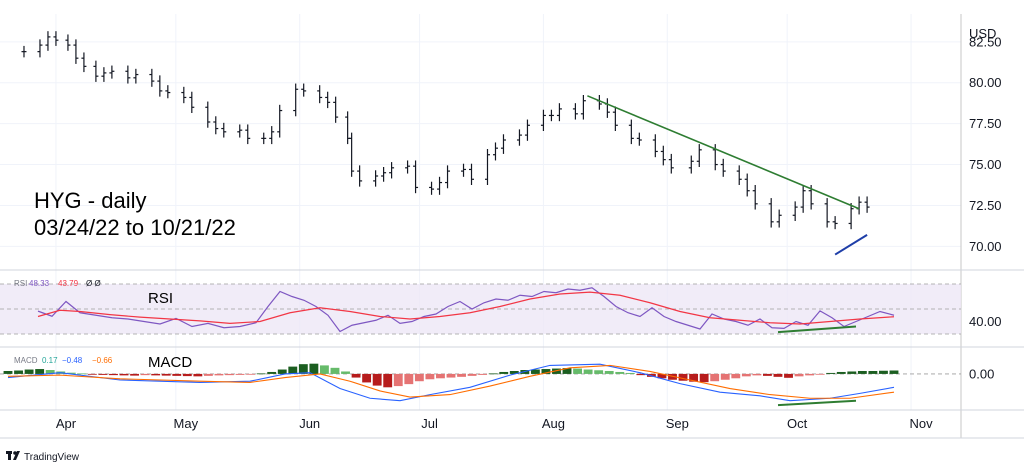 The height and width of the screenshot is (469, 1024). Describe the element at coordinates (553, 423) in the screenshot. I see `month-tick-label: Aug` at that location.